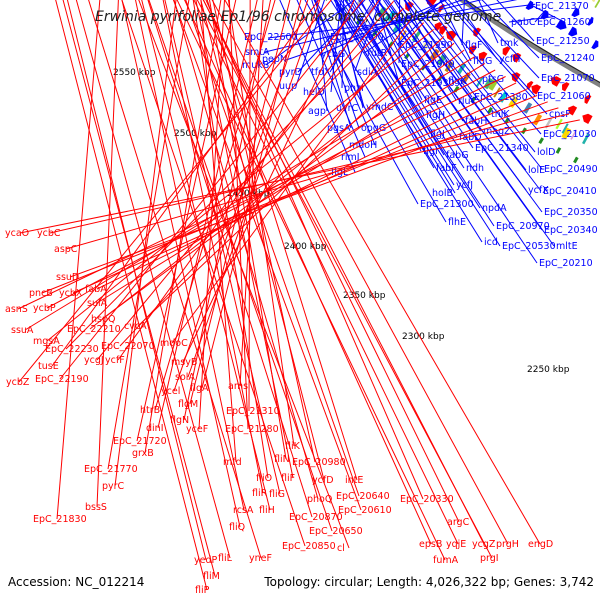  What do you see at coordinates (336, 531) in the screenshot?
I see `reverse-gene-label: EpC_20650` at bounding box center [336, 531].